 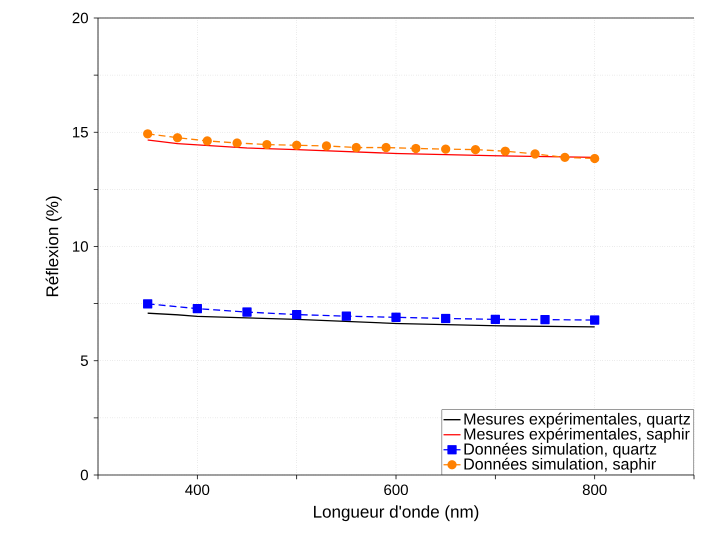 I want to click on y-tick-label: 15, so click(x=80, y=132).